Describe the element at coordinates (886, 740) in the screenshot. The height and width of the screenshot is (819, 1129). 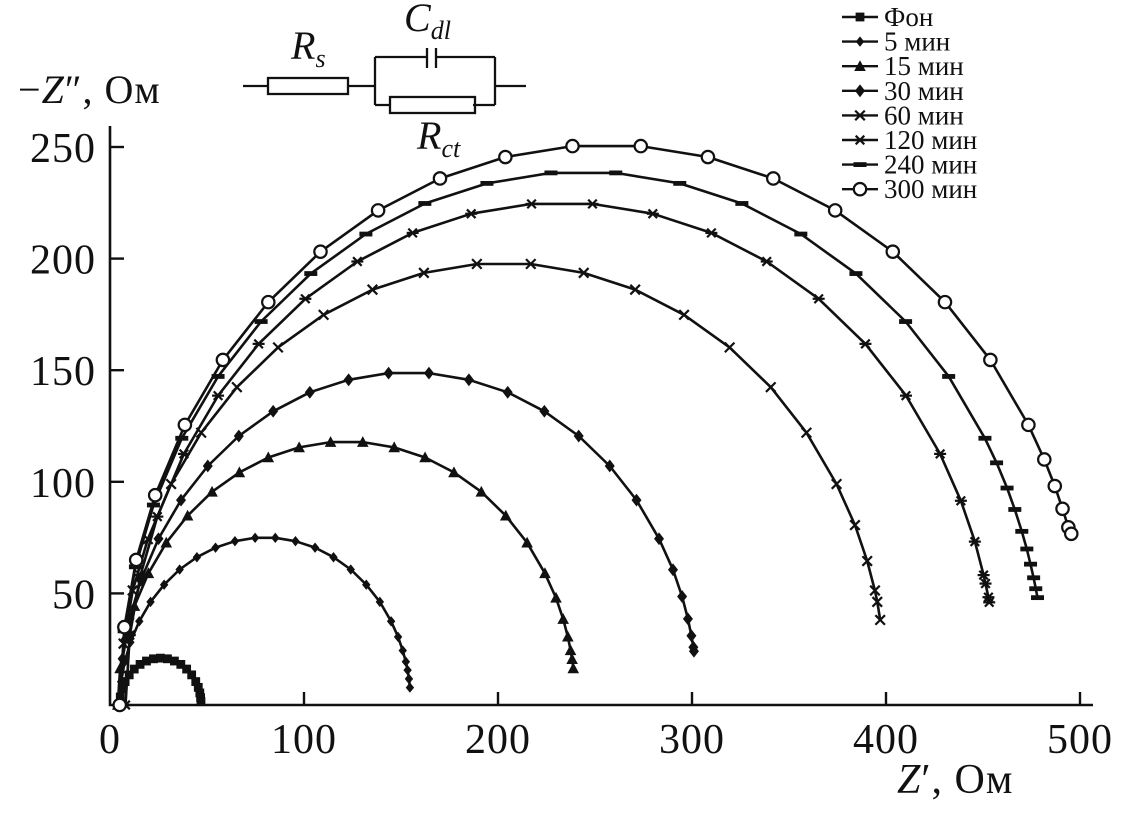
I see `x-tick-label: 400` at that location.